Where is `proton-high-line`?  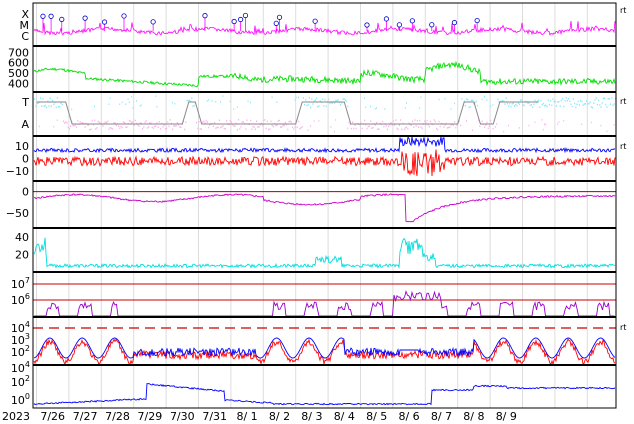 proton-high-line is located at coordinates (324, 348).